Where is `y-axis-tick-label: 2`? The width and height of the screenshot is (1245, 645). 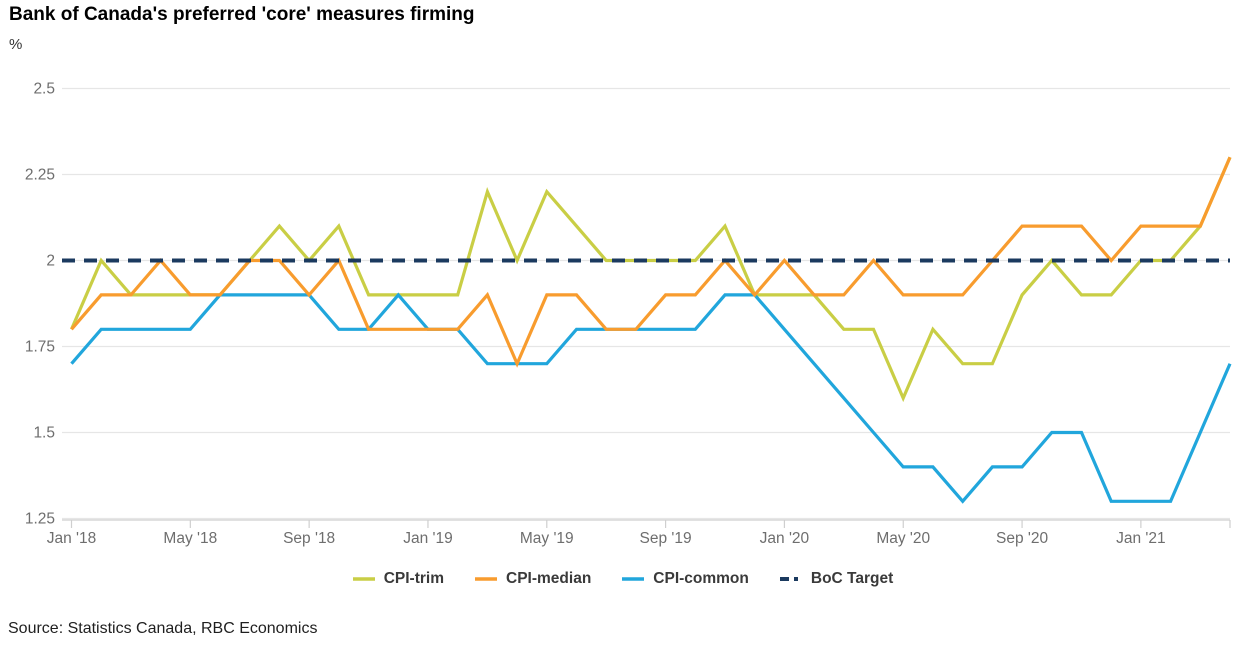 y-axis-tick-label: 2 is located at coordinates (50, 261).